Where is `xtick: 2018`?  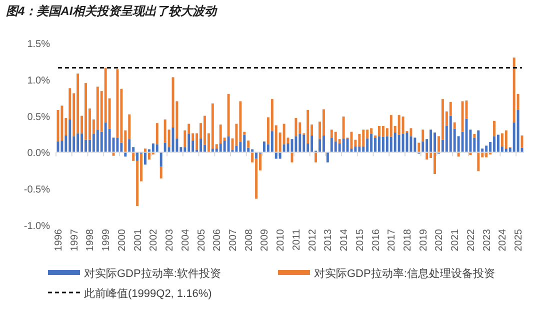
xtick: 2018 is located at coordinates (408, 240).